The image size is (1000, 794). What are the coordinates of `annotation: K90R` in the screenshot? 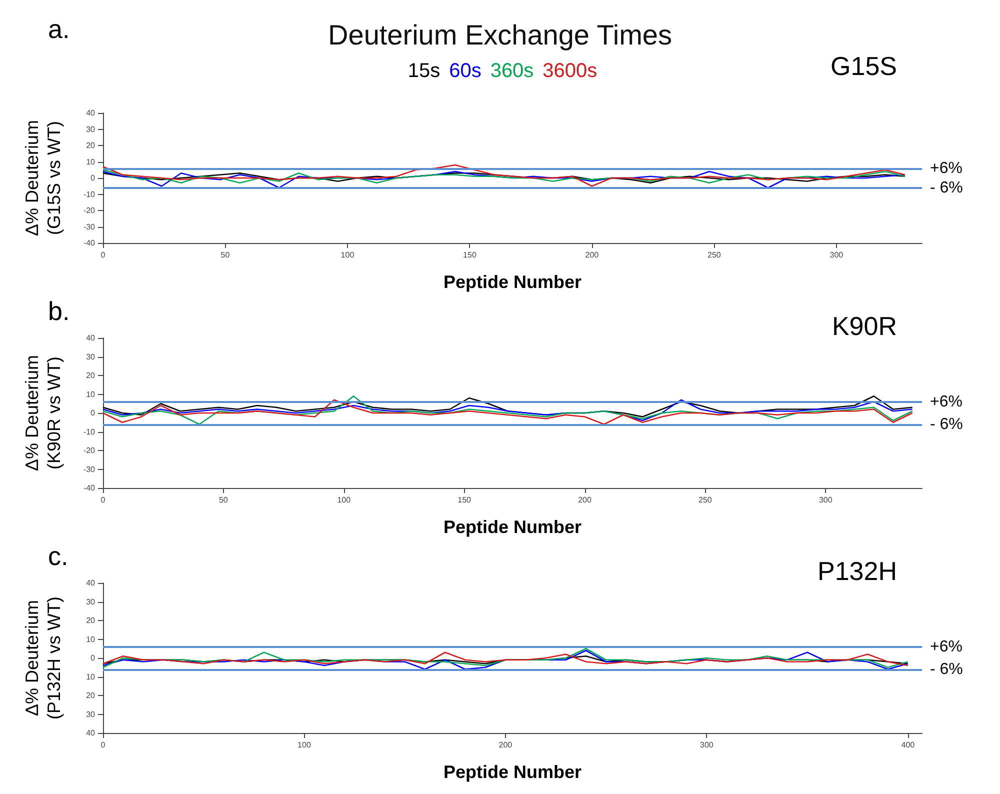 It's located at (865, 326).